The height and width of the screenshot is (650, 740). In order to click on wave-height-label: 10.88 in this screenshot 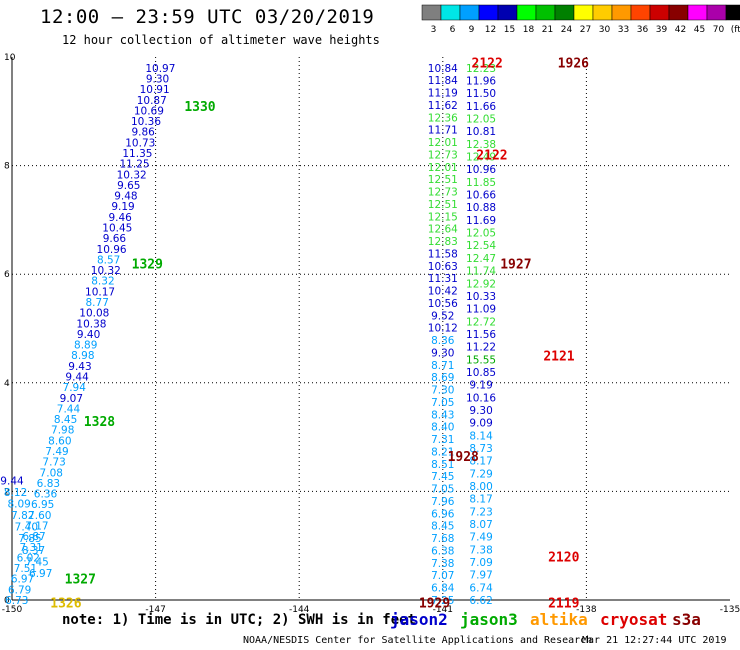, I will do `click(481, 208)`.